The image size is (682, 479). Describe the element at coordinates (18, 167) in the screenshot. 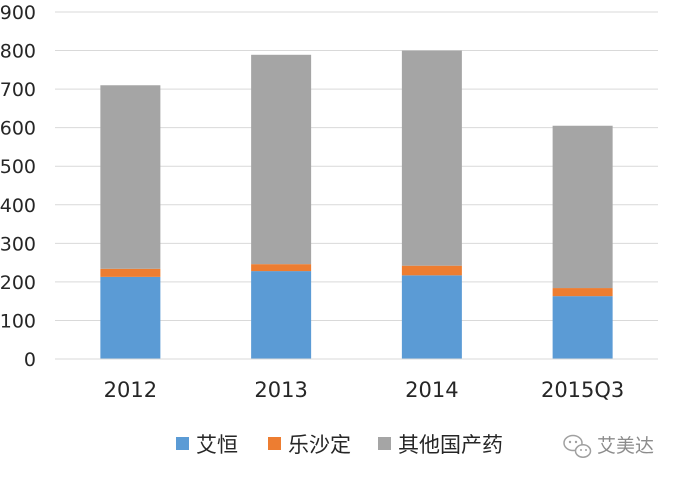

I see `y-tick-label: 500` at that location.